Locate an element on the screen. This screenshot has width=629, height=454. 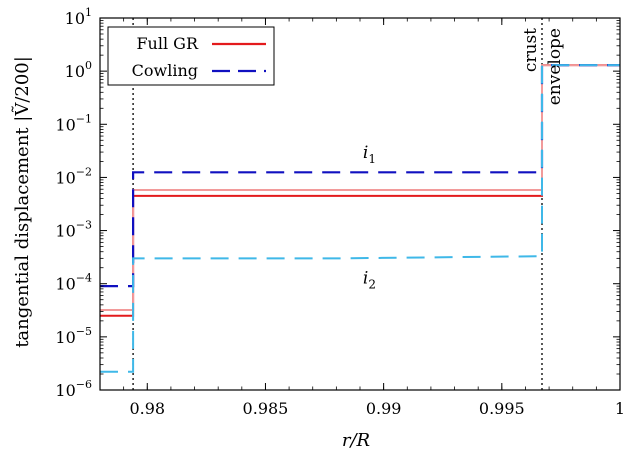
y-axis-title: tangential displacement |Ṽ/200| is located at coordinates (22, 202).